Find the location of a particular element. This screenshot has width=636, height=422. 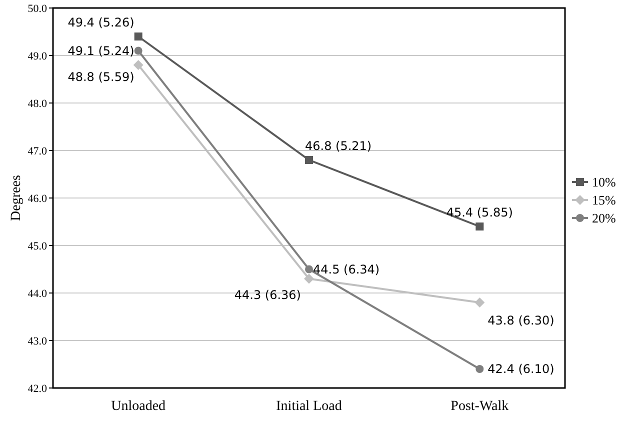

x-tick-label: Unloaded is located at coordinates (138, 406).